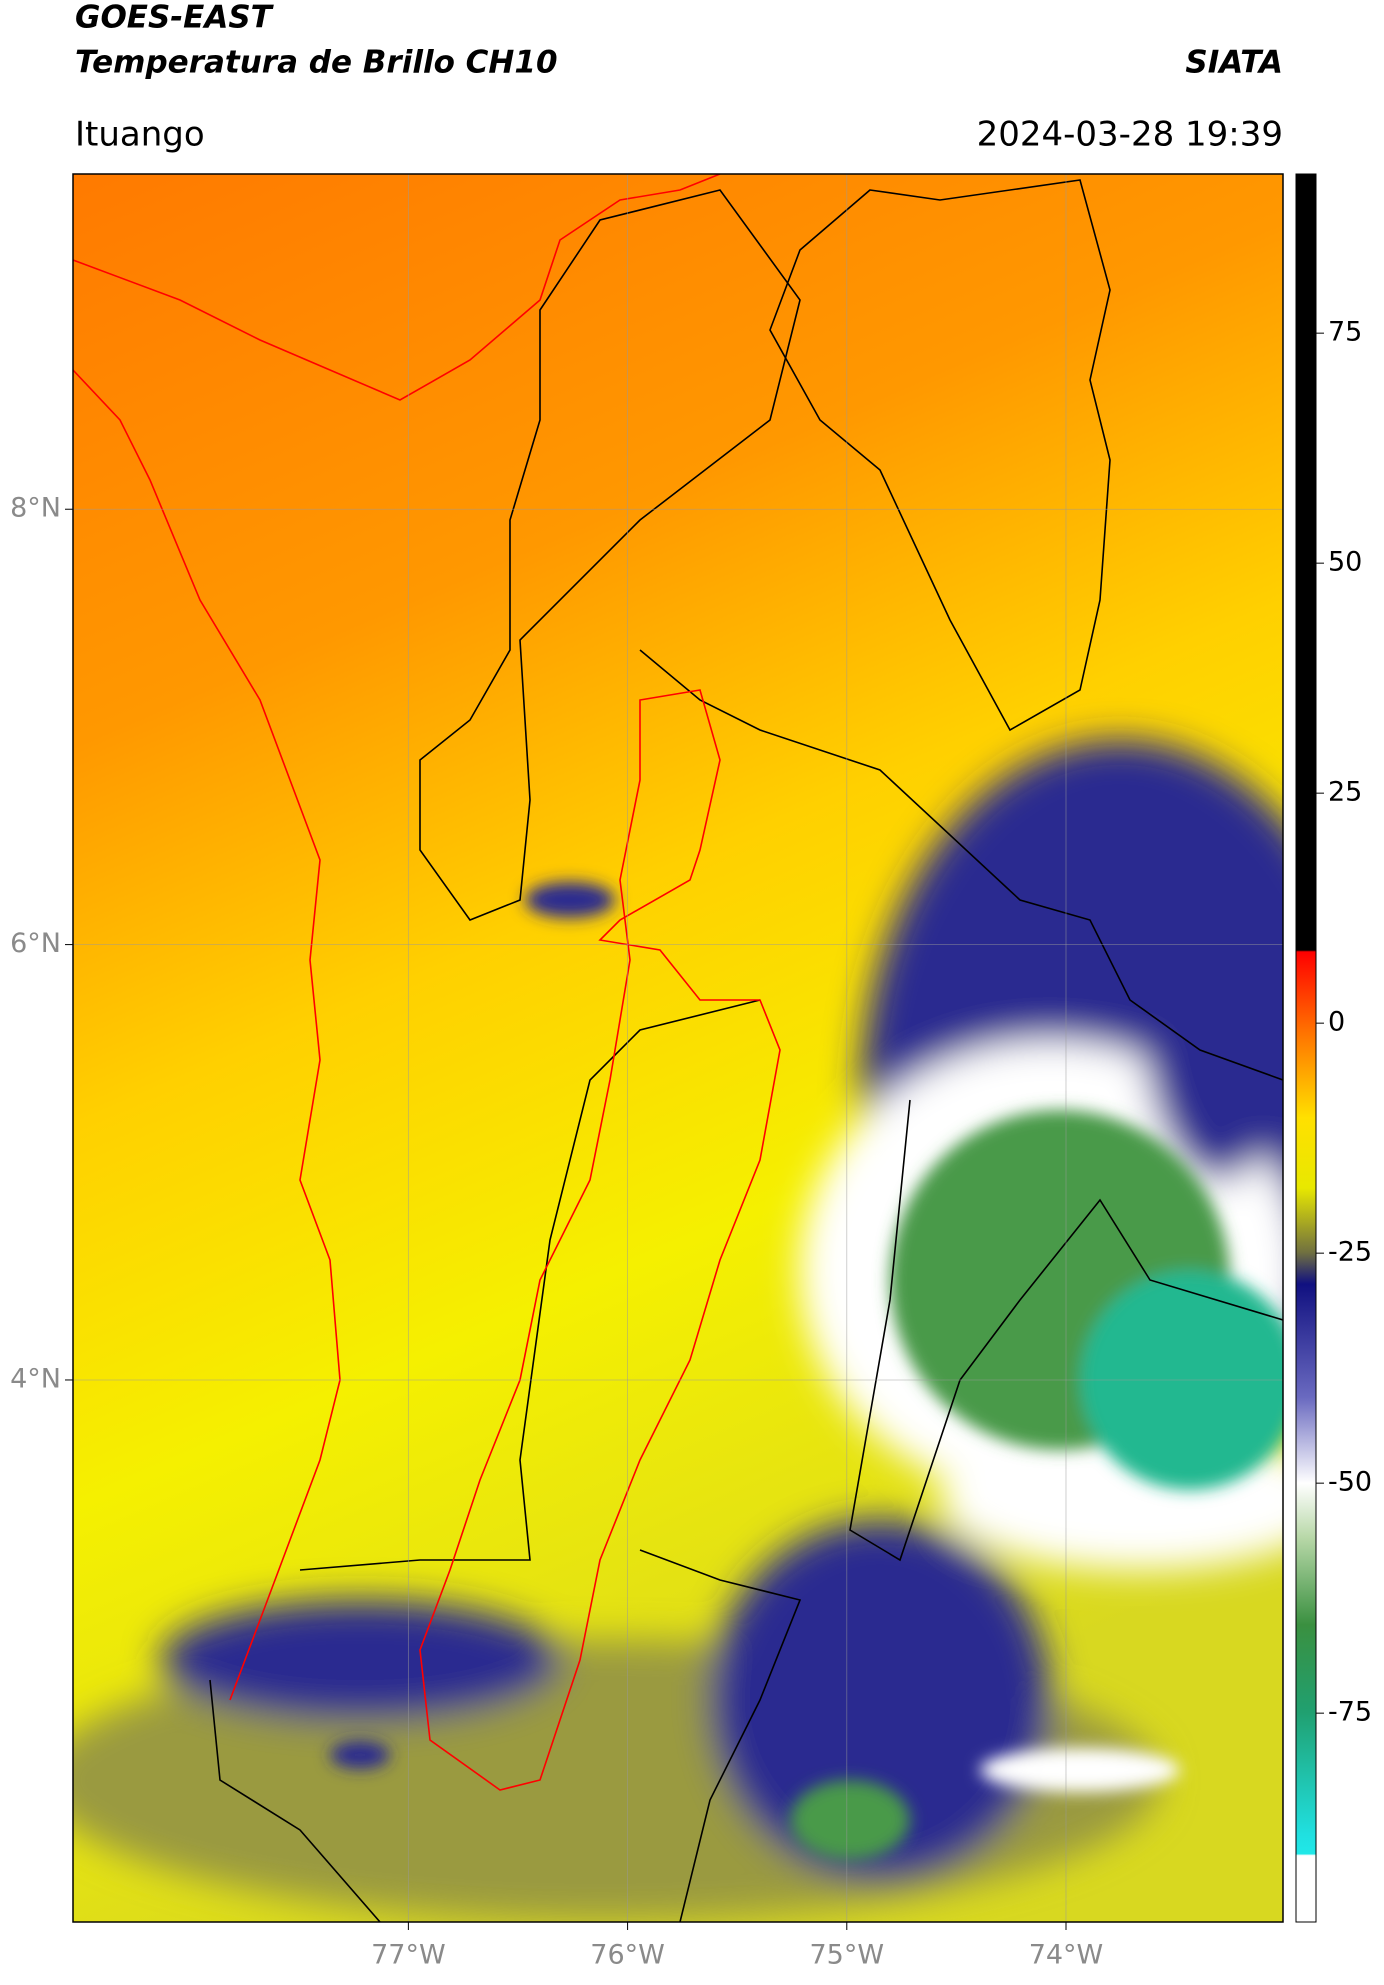 This screenshot has width=1384, height=1985. I want to click on datetime: 2024-03-28 19:39, so click(1130, 135).